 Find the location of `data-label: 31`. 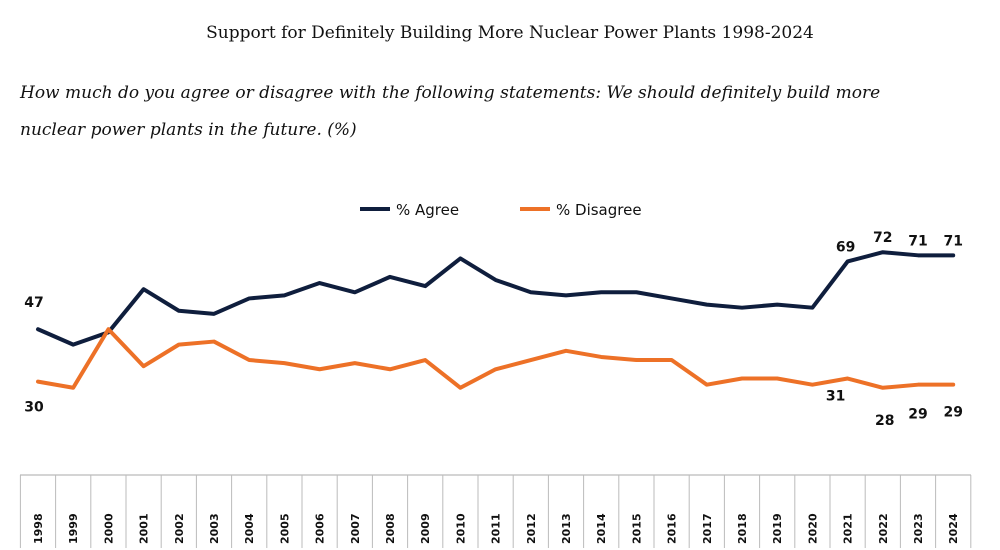

data-label: 31 is located at coordinates (835, 397).